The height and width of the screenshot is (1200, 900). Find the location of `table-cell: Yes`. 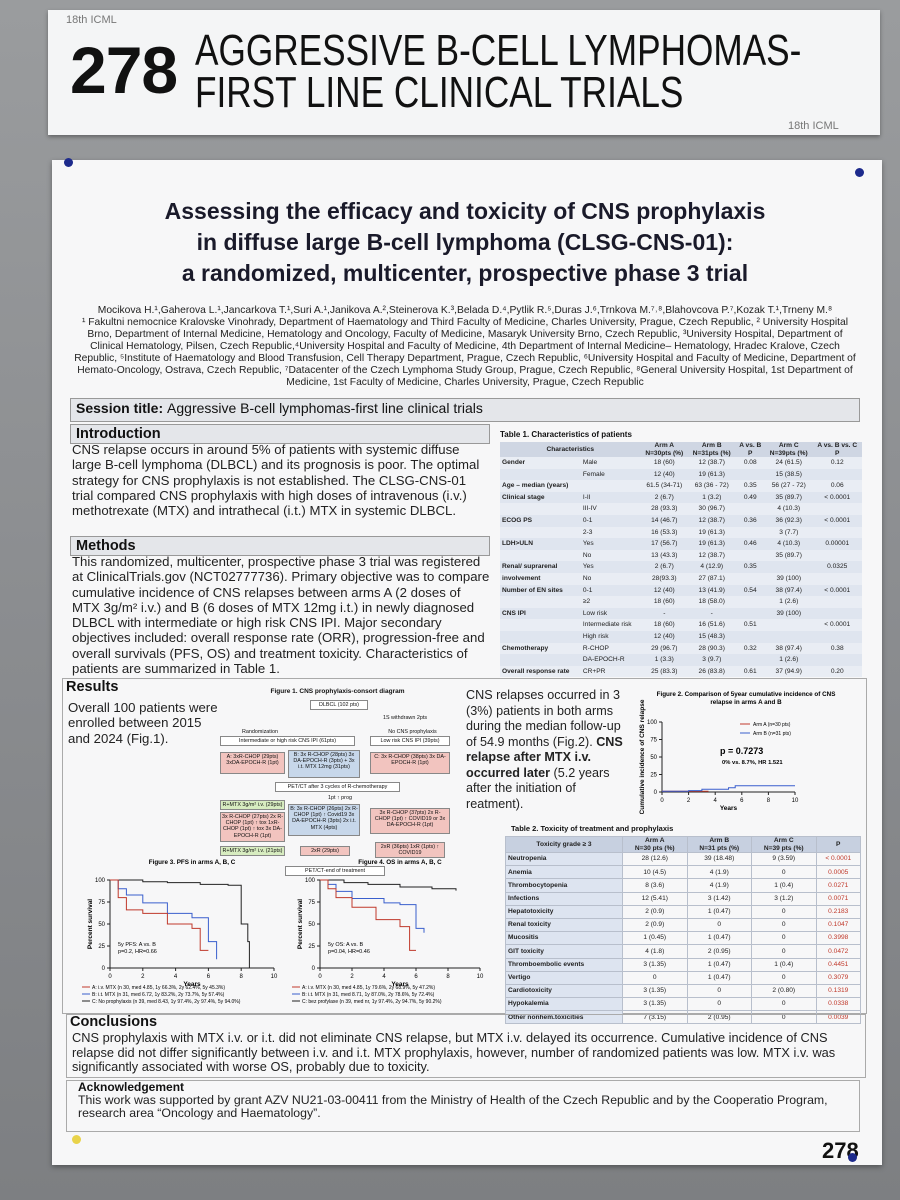

table-cell: Yes is located at coordinates (610, 567).